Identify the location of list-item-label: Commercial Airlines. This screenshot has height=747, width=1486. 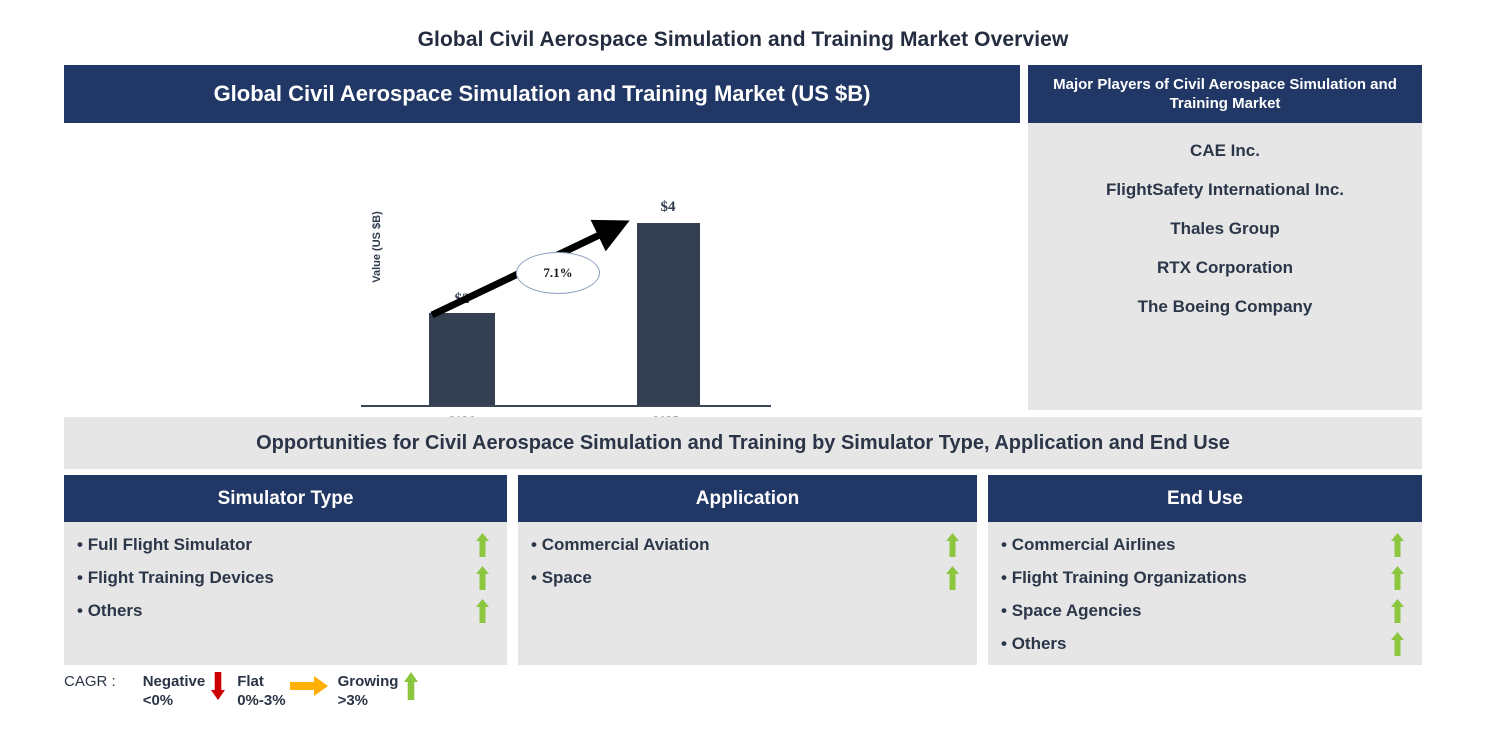
(1088, 544).